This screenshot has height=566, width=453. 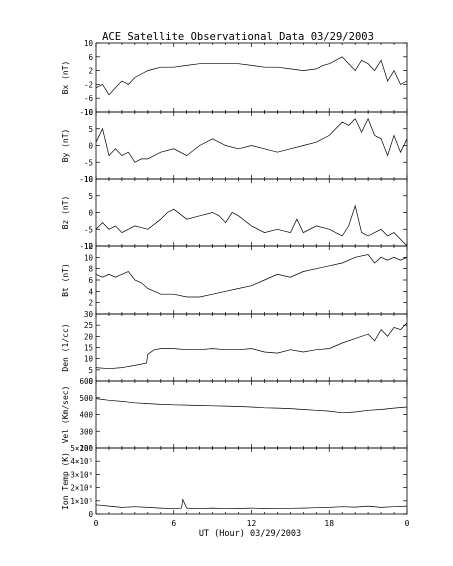 I want to click on y-tick-label: -2, so click(x=88, y=84).